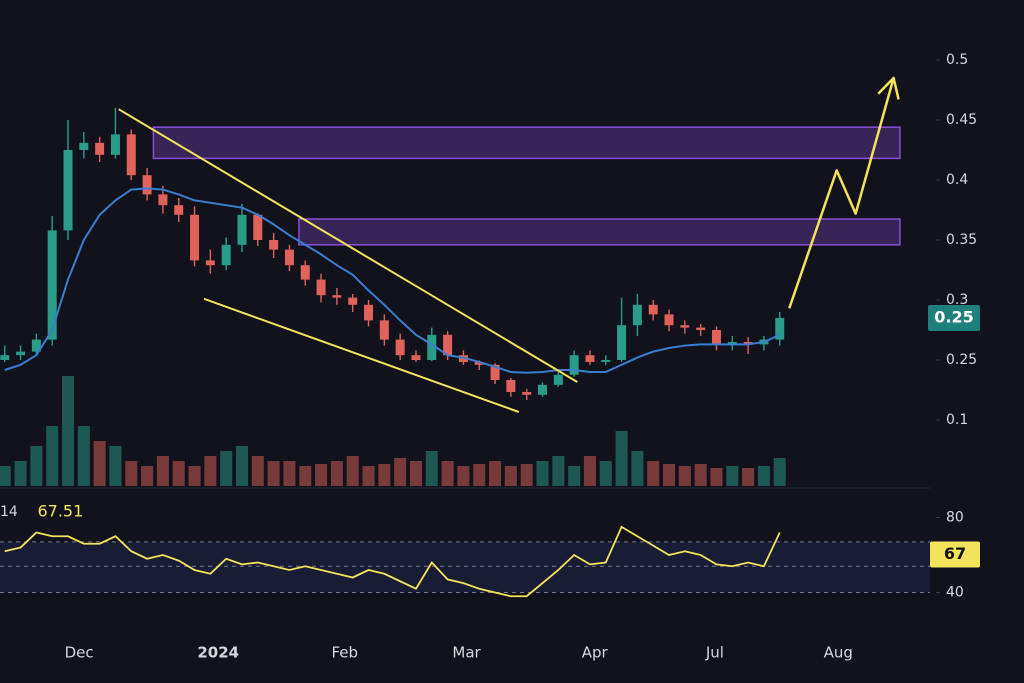  I want to click on rsi-badge-bg, so click(955, 554).